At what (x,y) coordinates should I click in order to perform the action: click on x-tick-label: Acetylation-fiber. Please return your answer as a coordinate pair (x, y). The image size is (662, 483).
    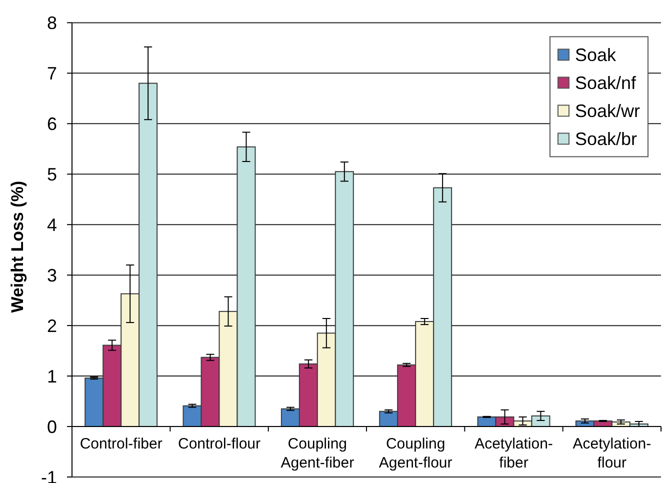
    Looking at the image, I should click on (513, 454).